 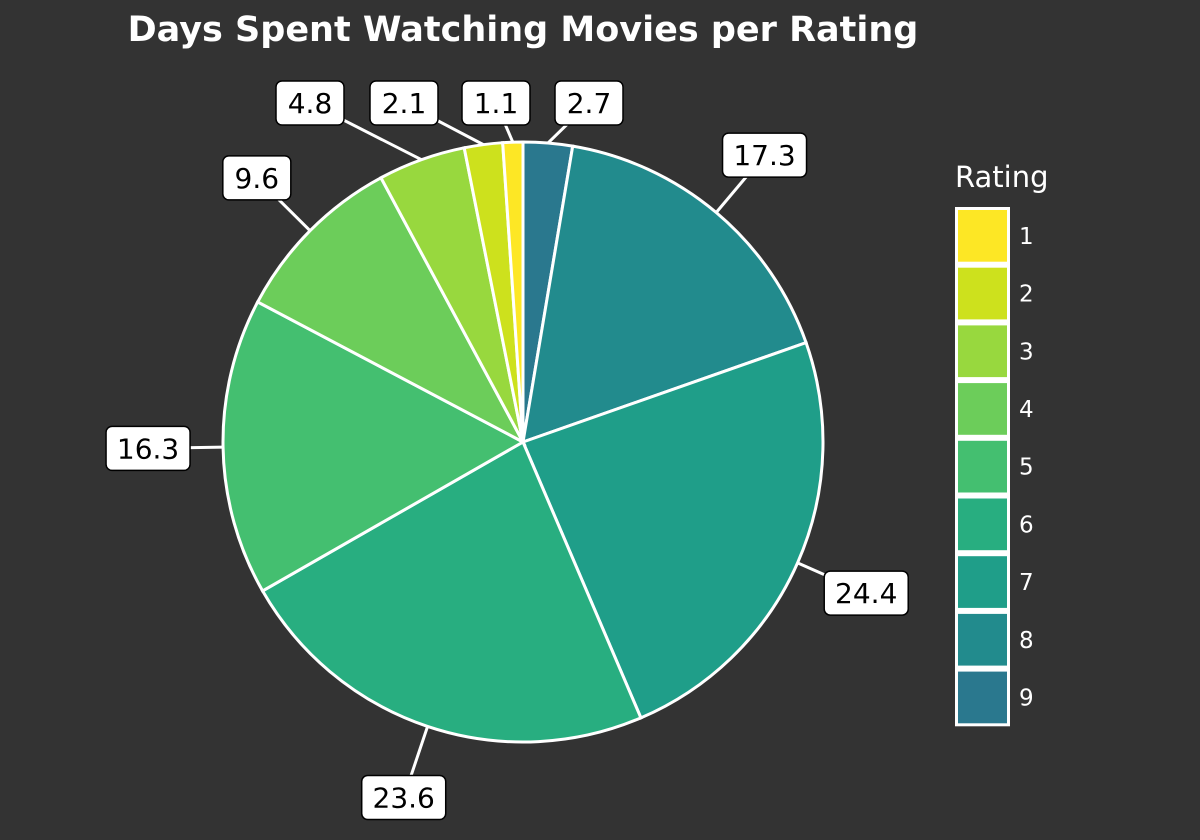 I want to click on data-label-rating-6: 23.6, so click(x=404, y=798).